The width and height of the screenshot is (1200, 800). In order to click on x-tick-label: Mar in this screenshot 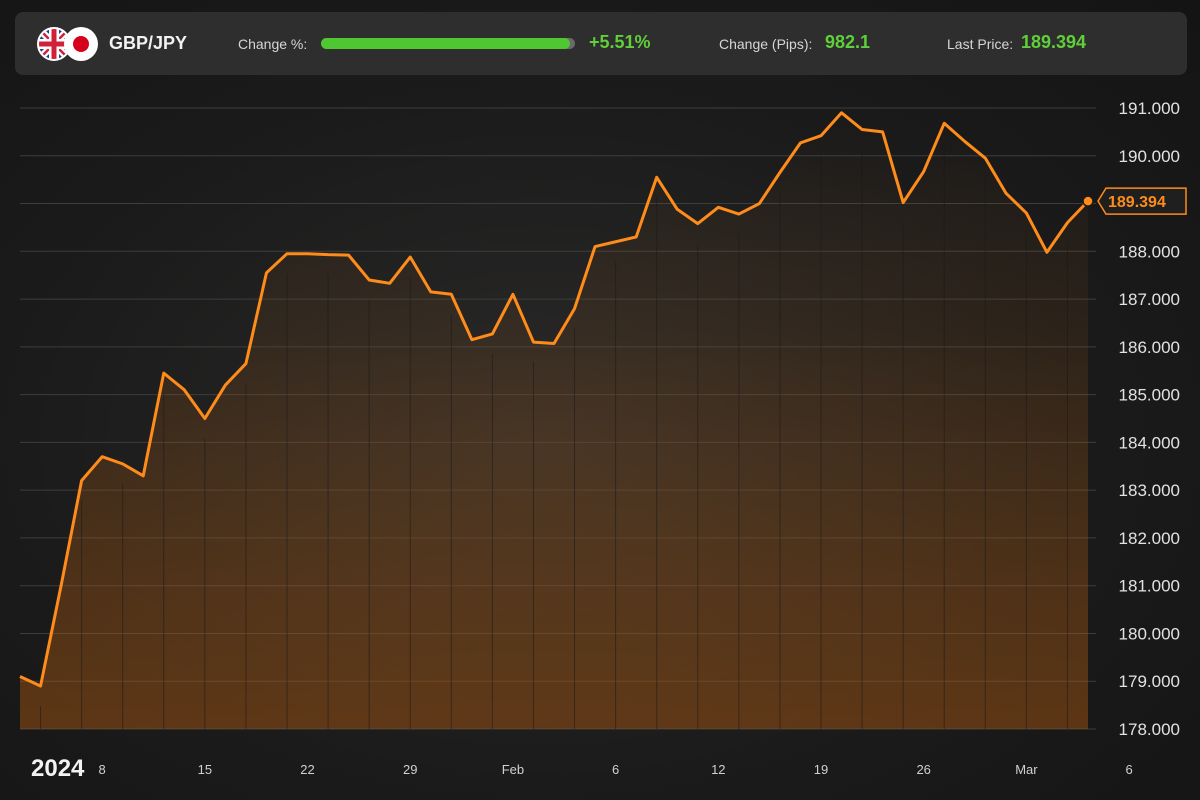, I will do `click(1026, 769)`.